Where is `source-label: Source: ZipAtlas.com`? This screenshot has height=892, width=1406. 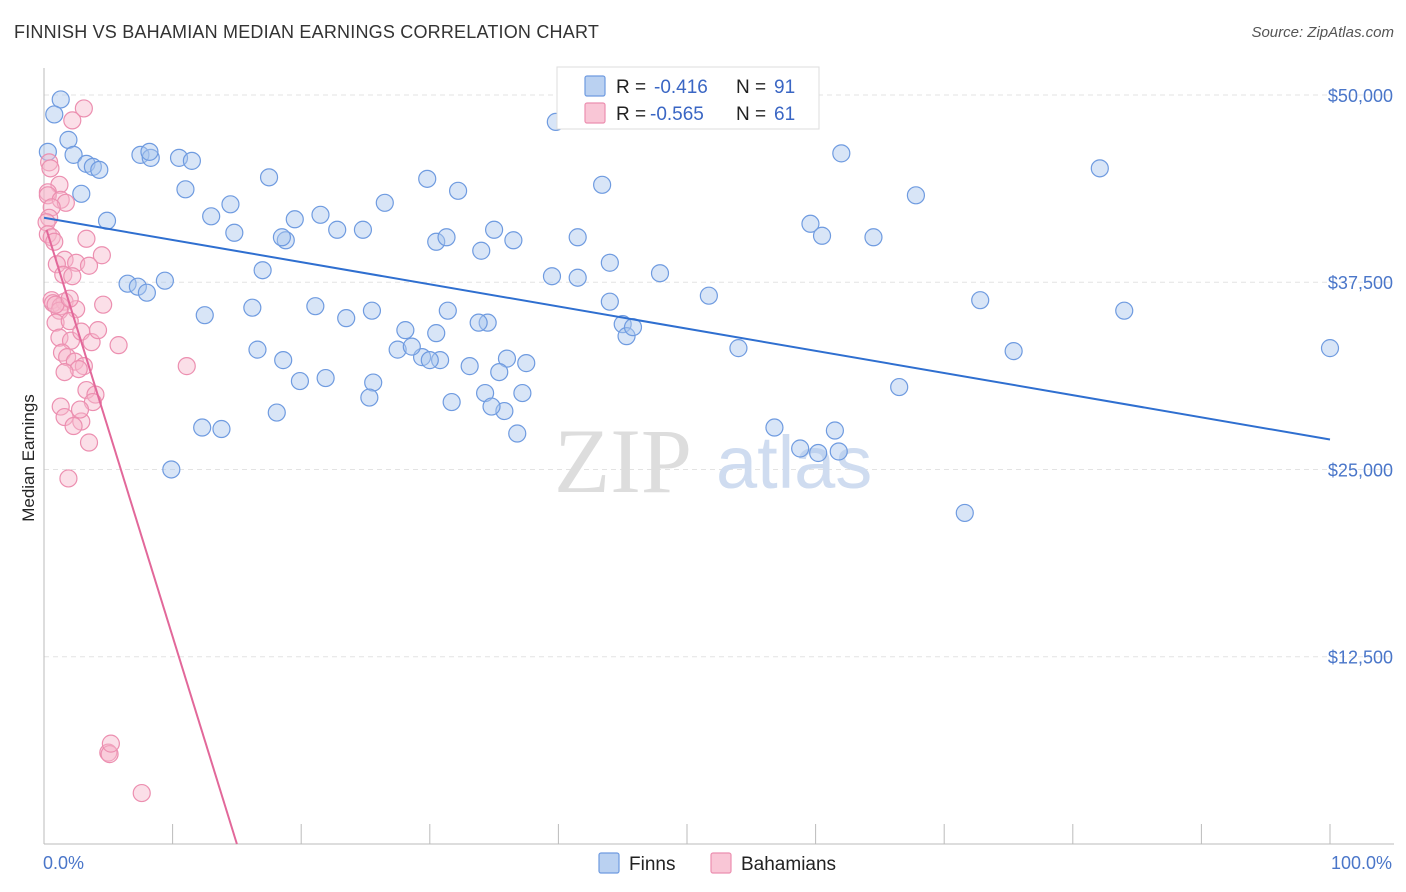 source-label: Source: ZipAtlas.com is located at coordinates (1322, 32).